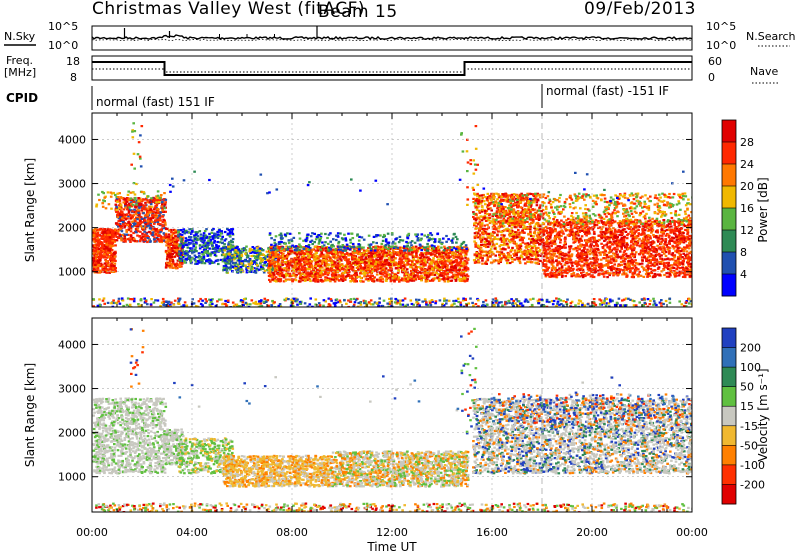 The image size is (800, 554). Describe the element at coordinates (73, 61) in the screenshot. I see `freq-tick-top: 18` at that location.